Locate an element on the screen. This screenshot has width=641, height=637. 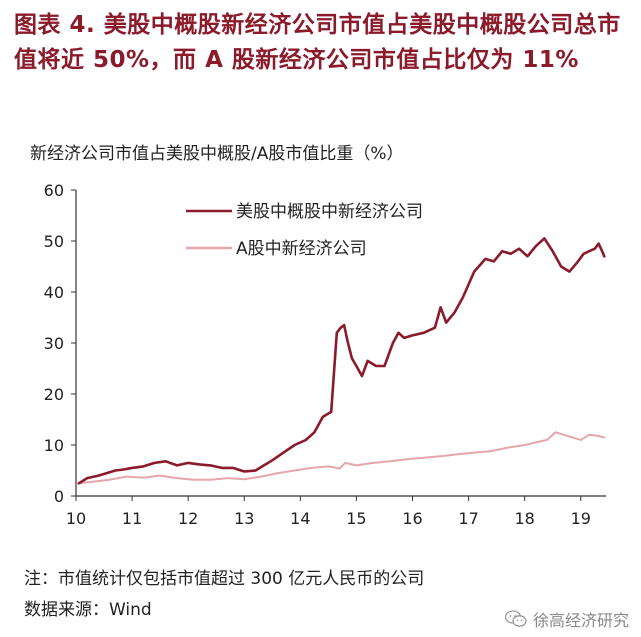
y-tick-label: 60 is located at coordinates (54, 190).